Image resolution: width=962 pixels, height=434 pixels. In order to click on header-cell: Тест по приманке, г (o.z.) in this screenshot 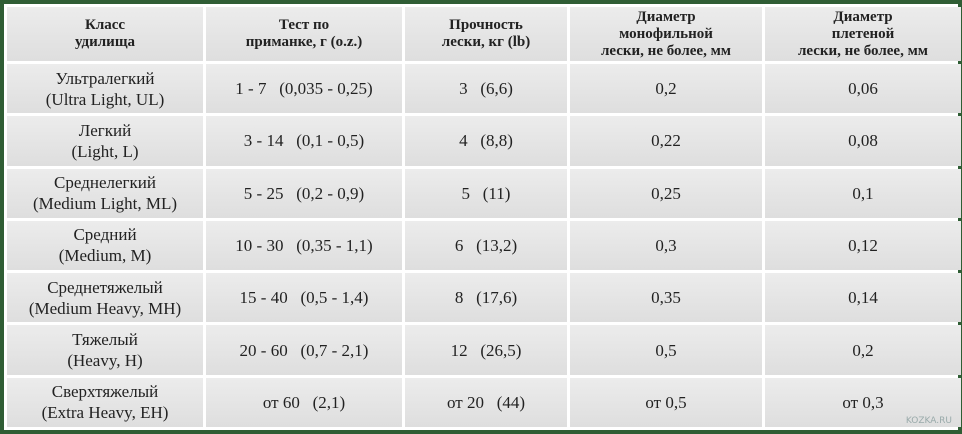, I will do `click(304, 34)`.